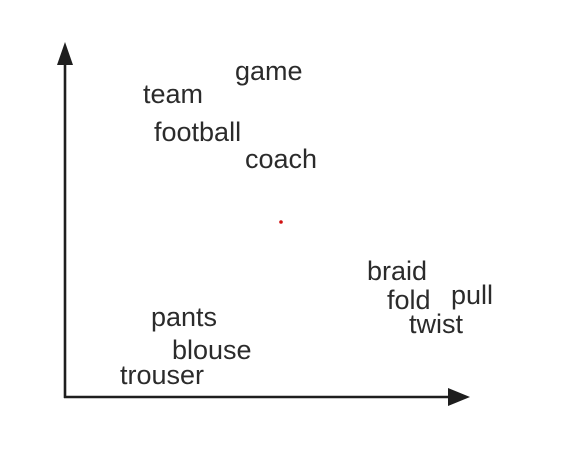 This screenshot has height=449, width=561. I want to click on x-axis-arrow-icon, so click(459, 397).